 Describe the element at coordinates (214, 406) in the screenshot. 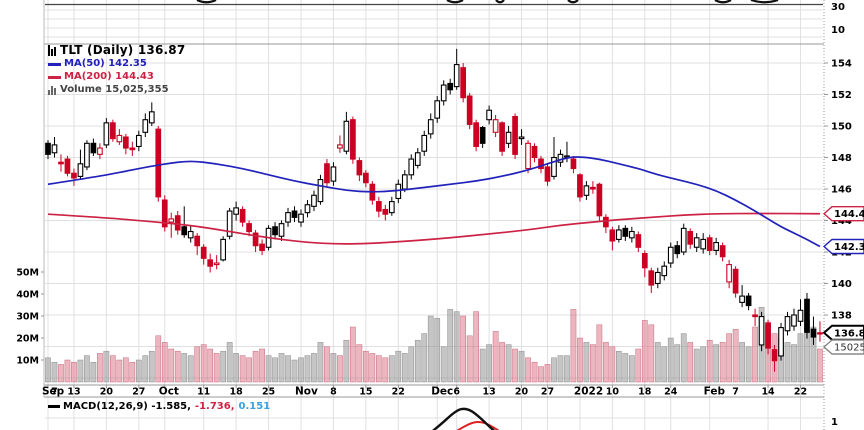

I see `macd-signal-value: -1.736,` at that location.